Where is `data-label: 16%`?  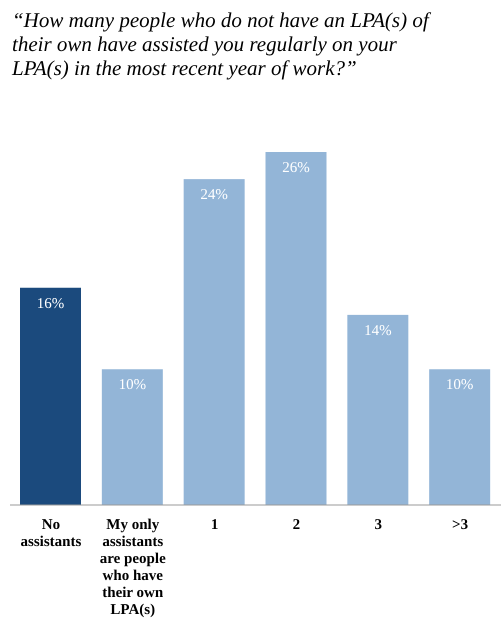 data-label: 16% is located at coordinates (50, 304).